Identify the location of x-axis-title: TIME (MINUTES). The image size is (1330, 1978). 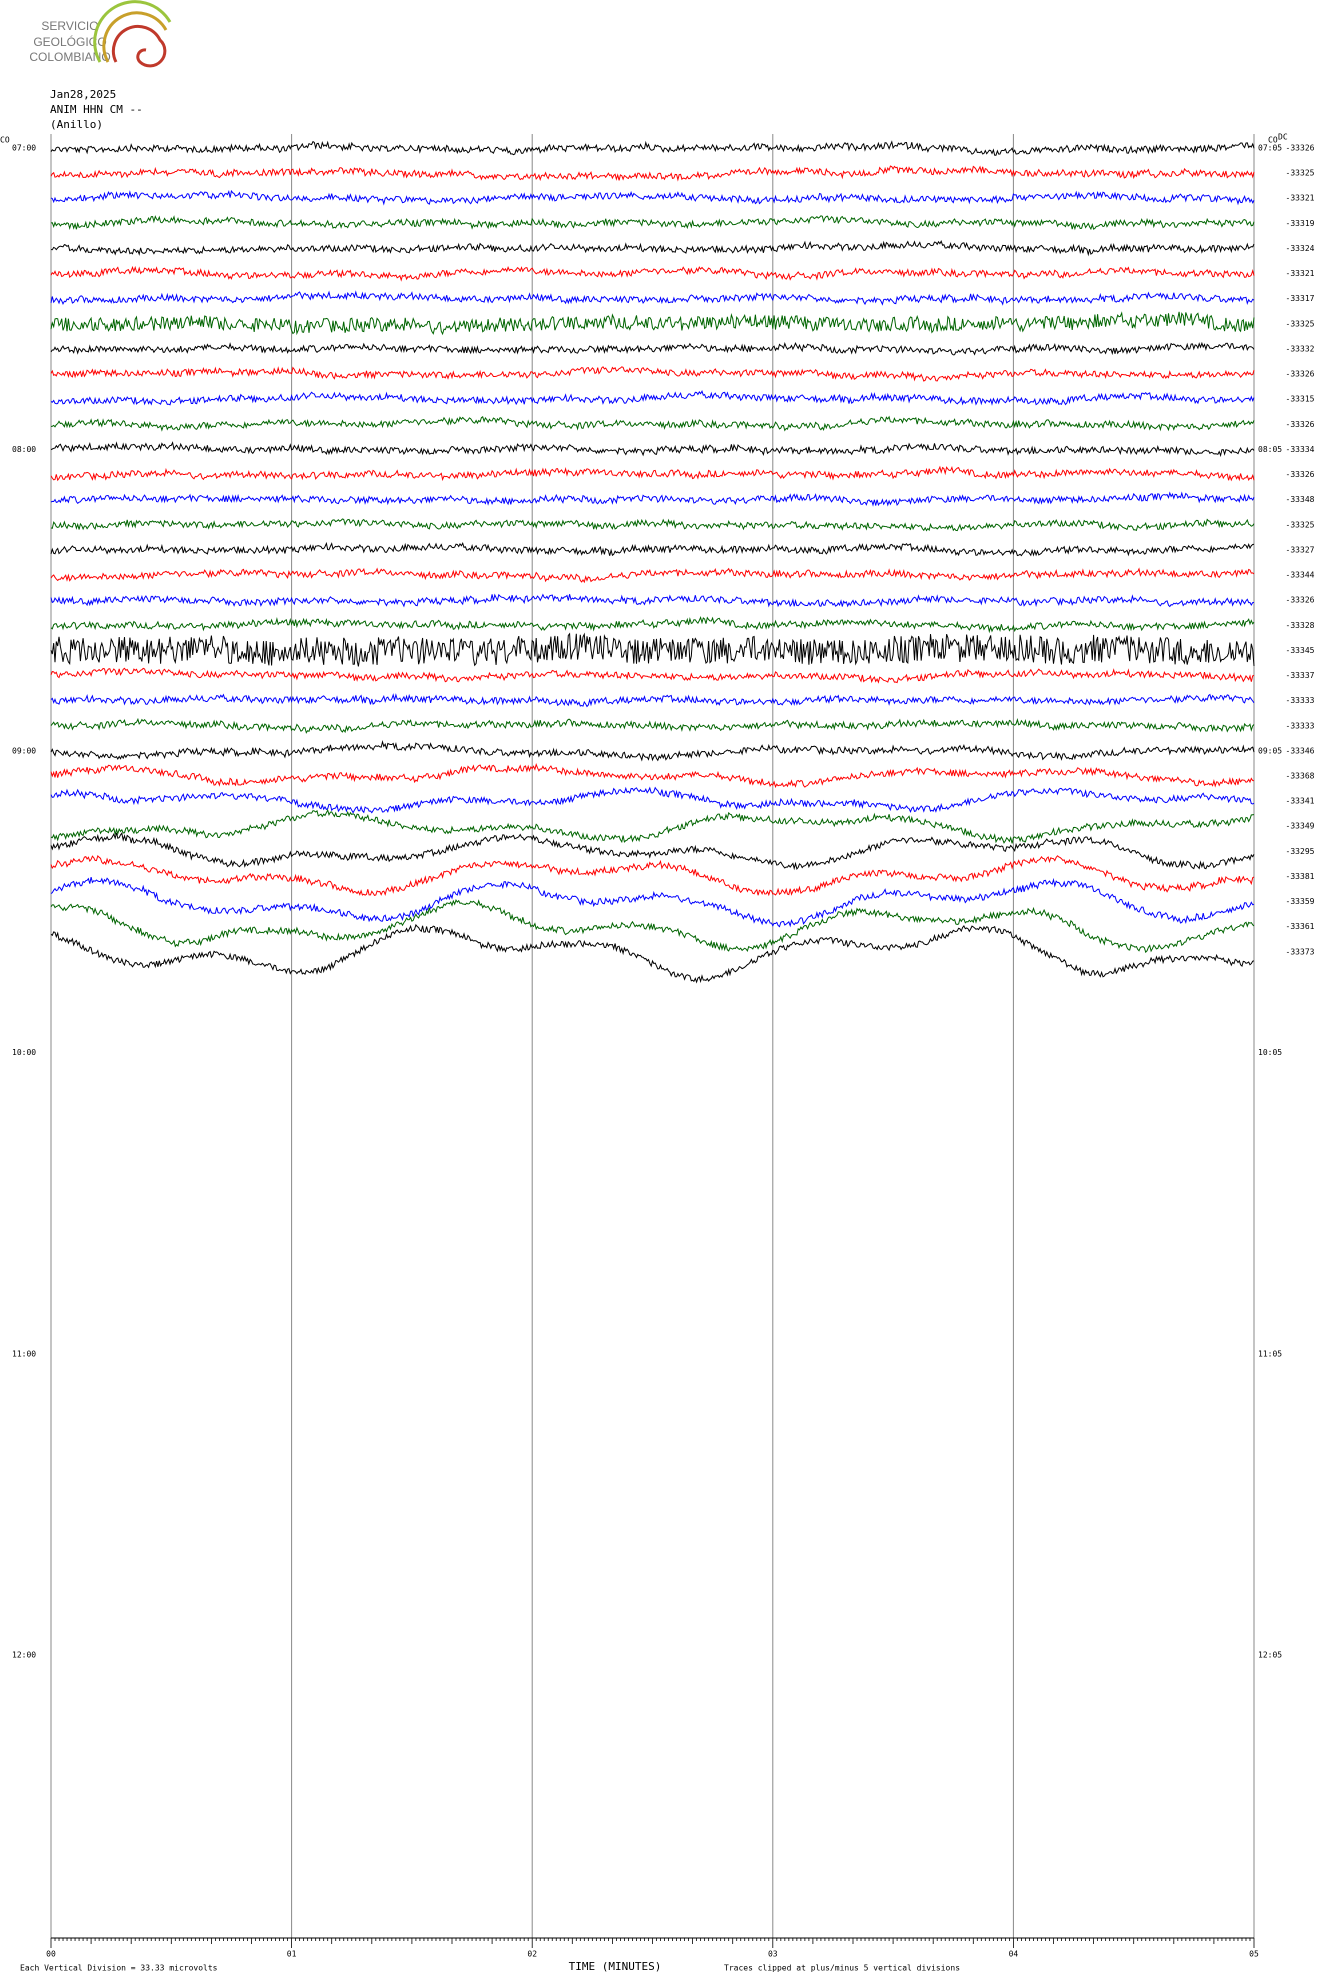
(615, 1966).